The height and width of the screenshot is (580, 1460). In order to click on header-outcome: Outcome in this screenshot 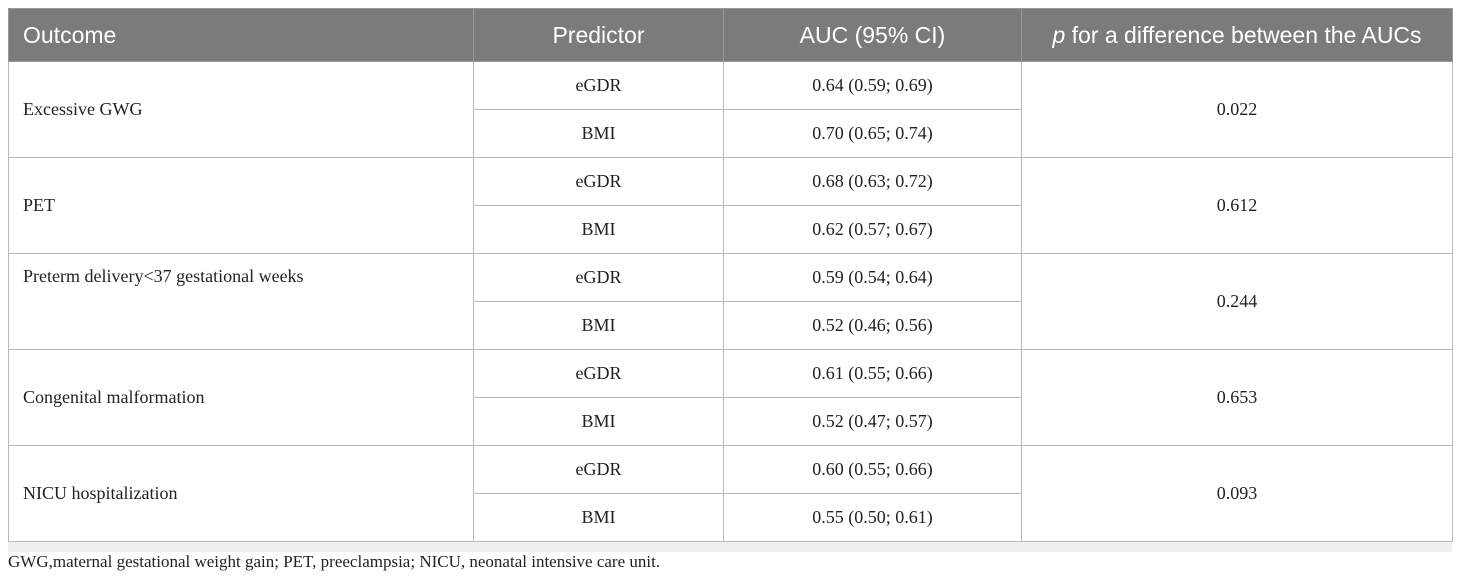, I will do `click(241, 35)`.